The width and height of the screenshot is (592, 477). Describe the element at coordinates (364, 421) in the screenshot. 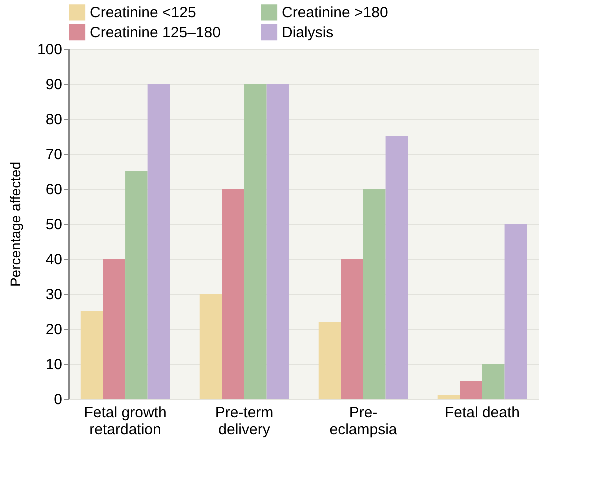

I see `x-tick-label: Pre- eclampsia` at that location.